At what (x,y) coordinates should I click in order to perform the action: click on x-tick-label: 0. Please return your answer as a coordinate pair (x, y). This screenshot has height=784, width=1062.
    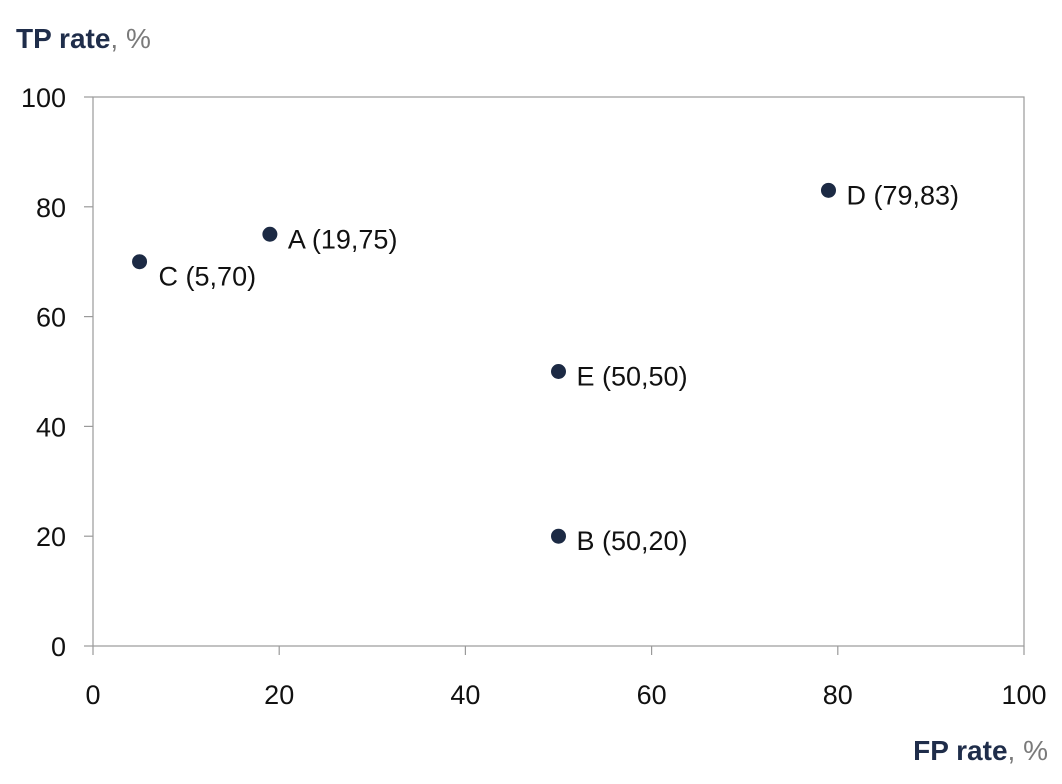
    Looking at the image, I should click on (92, 695).